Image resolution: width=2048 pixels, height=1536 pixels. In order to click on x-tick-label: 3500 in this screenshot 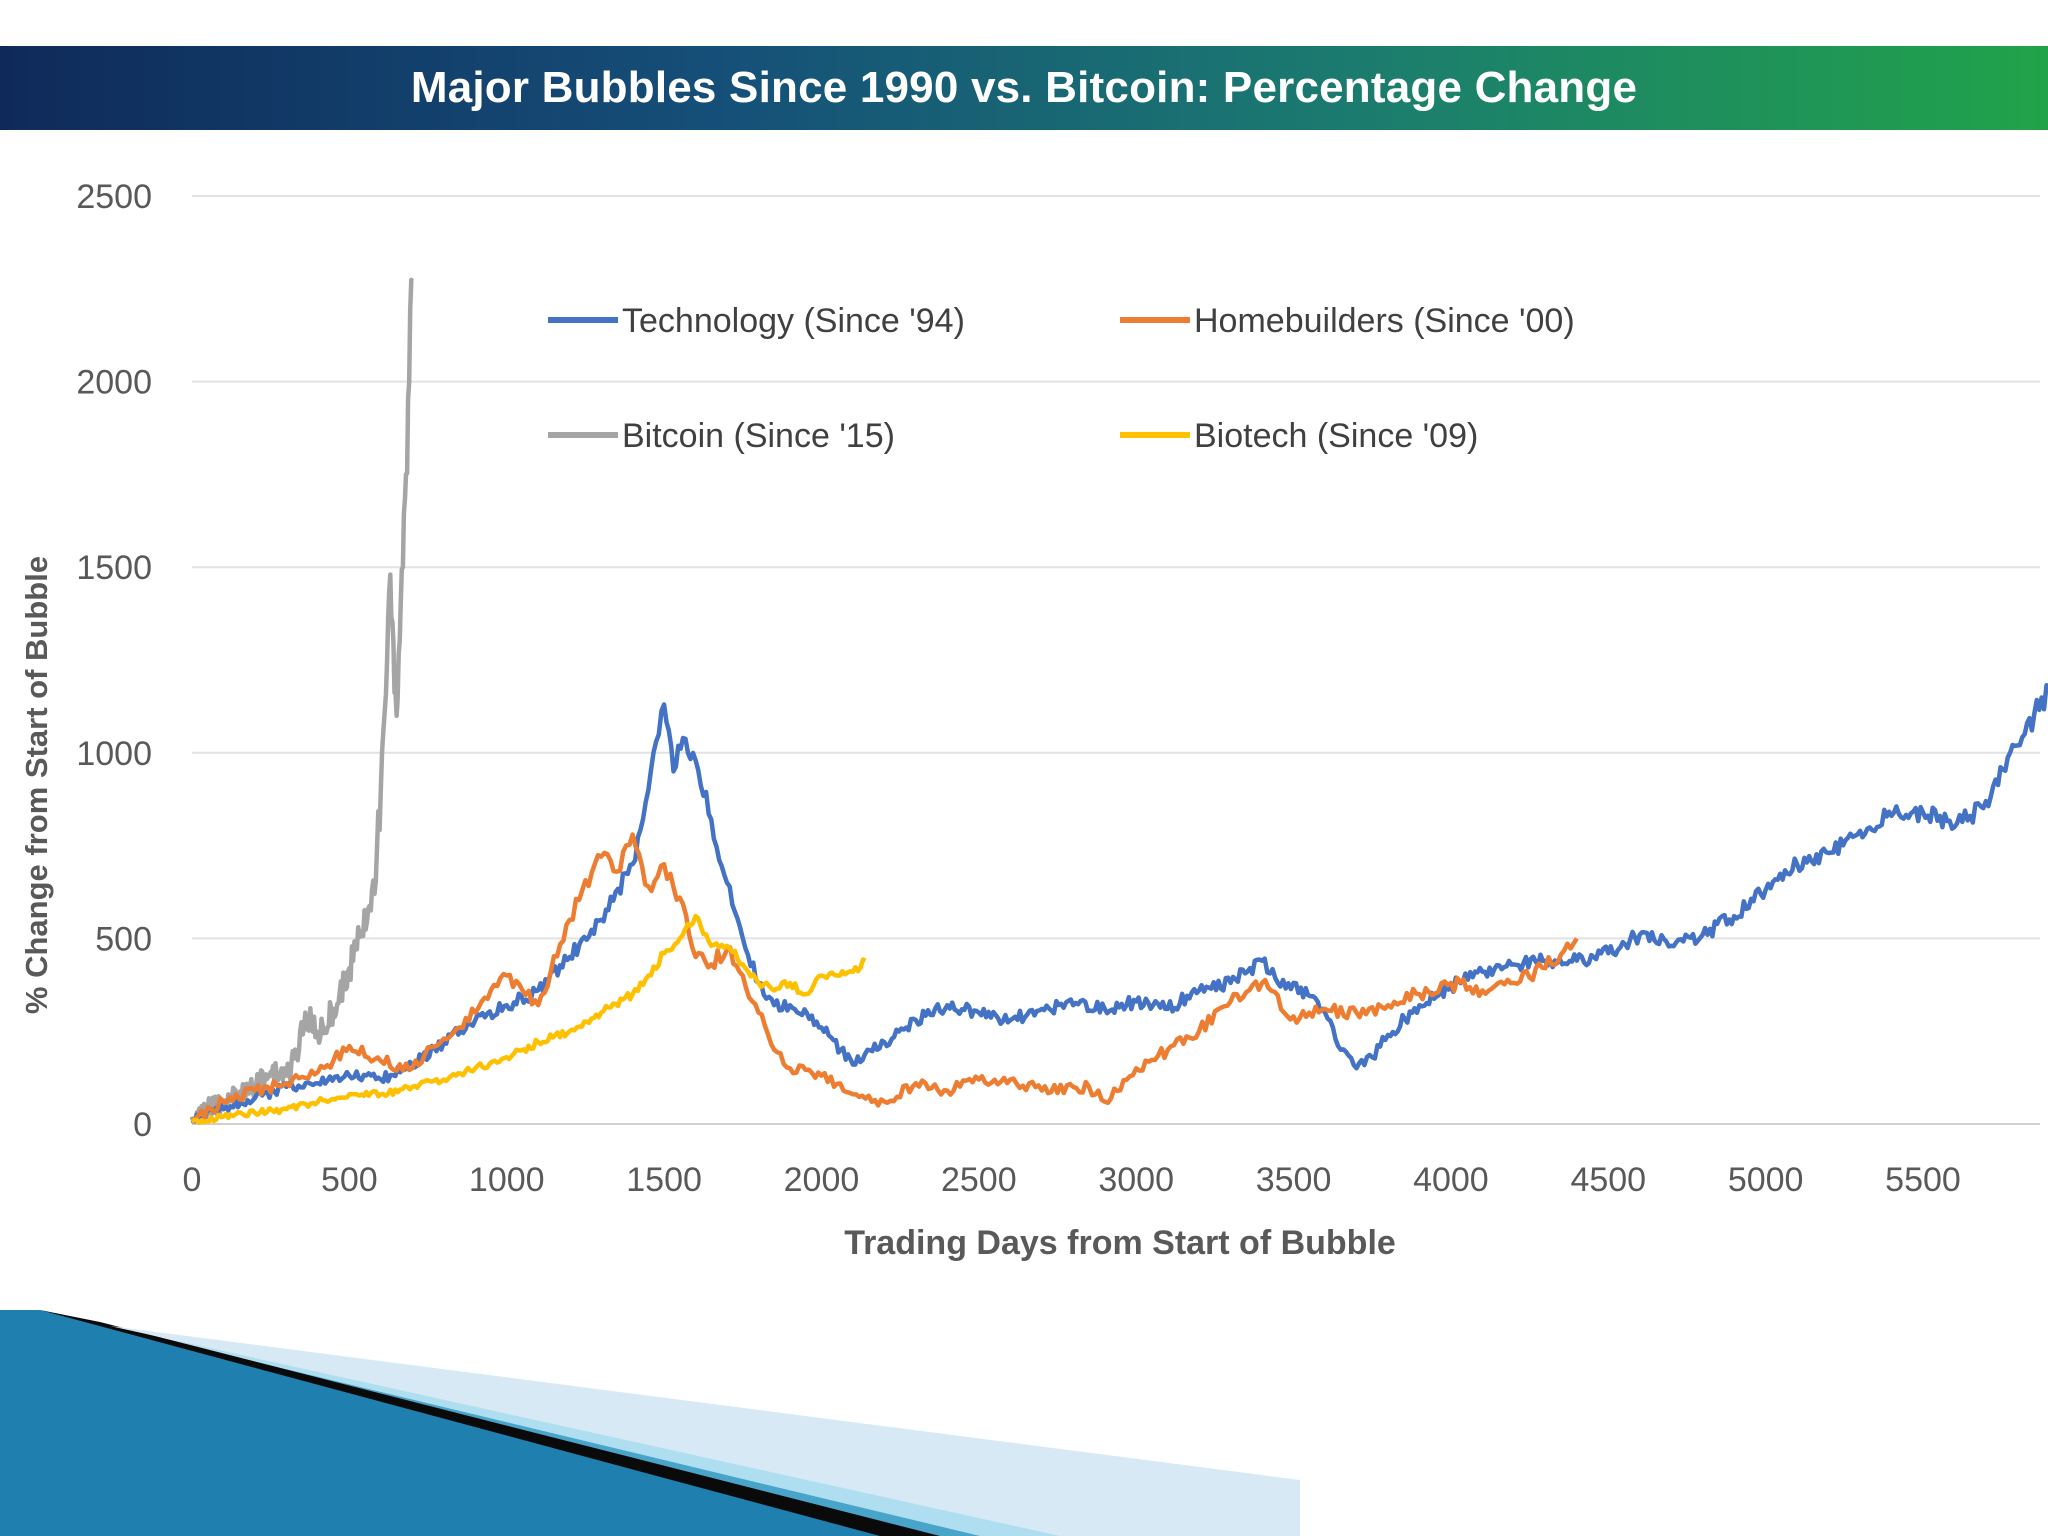, I will do `click(1294, 1180)`.